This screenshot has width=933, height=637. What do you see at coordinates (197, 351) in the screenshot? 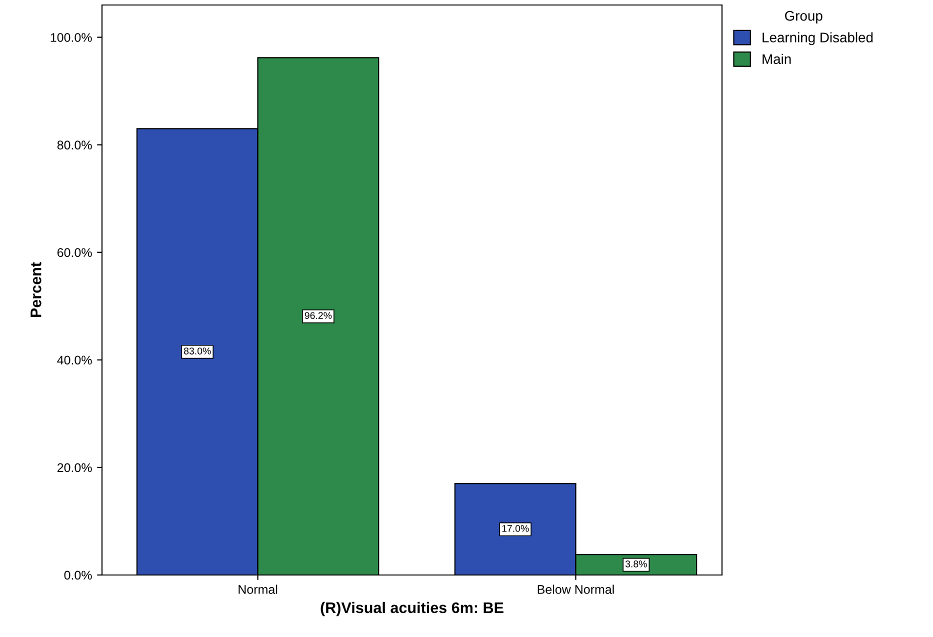
I see `data-label: 83.0%` at bounding box center [197, 351].